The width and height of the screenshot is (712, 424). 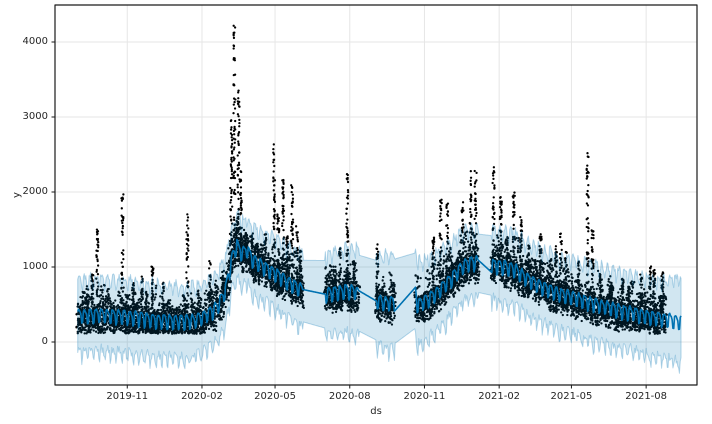 I want to click on x-tick-label: 2020-05, so click(x=275, y=396).